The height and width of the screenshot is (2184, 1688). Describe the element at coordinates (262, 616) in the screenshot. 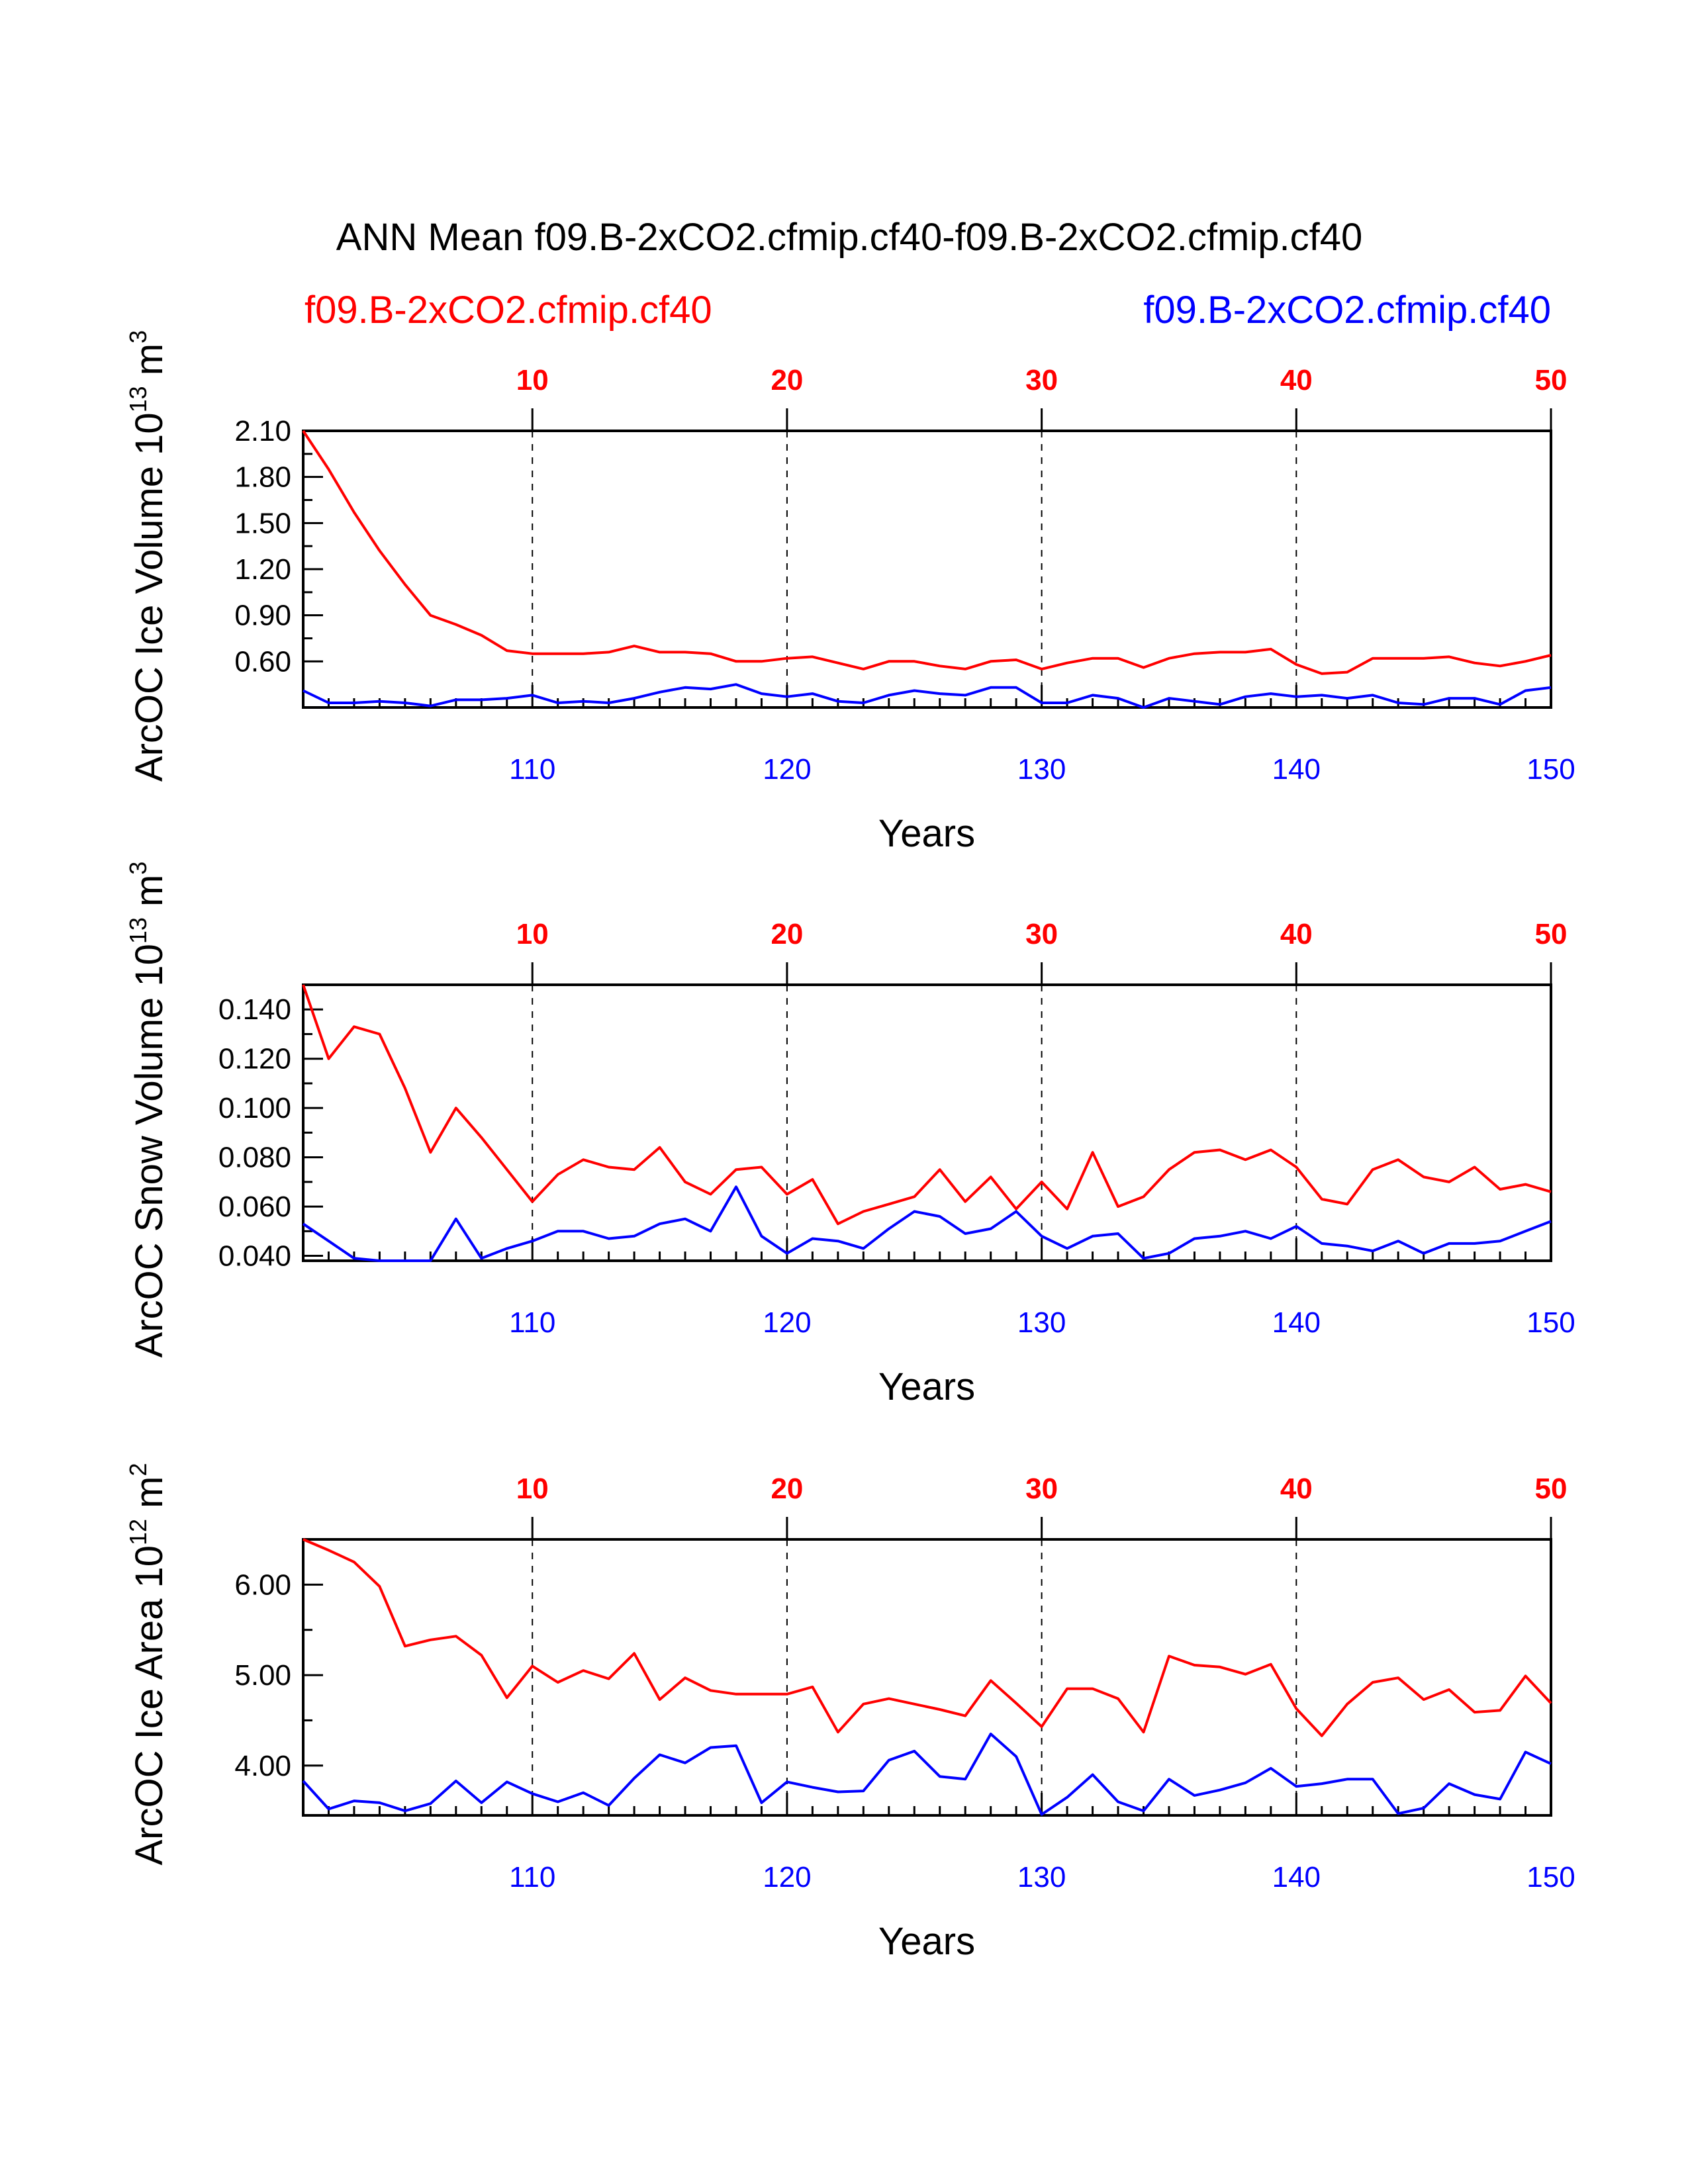

I see `y-tick-label: 0.90` at that location.